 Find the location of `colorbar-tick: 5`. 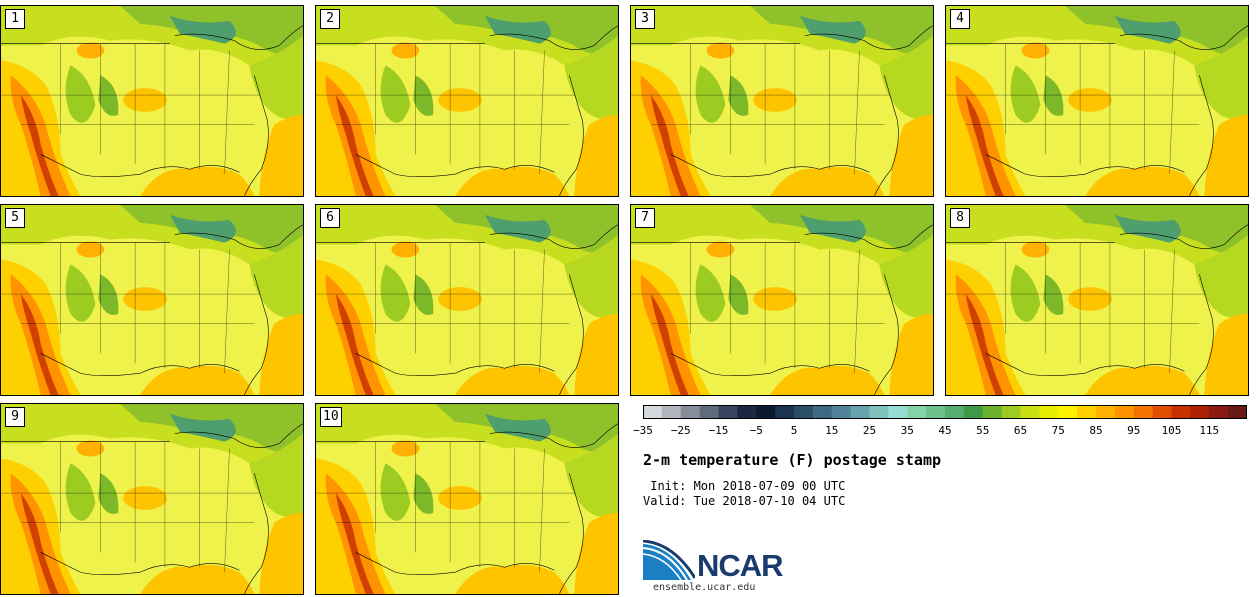

colorbar-tick: 5 is located at coordinates (794, 430).